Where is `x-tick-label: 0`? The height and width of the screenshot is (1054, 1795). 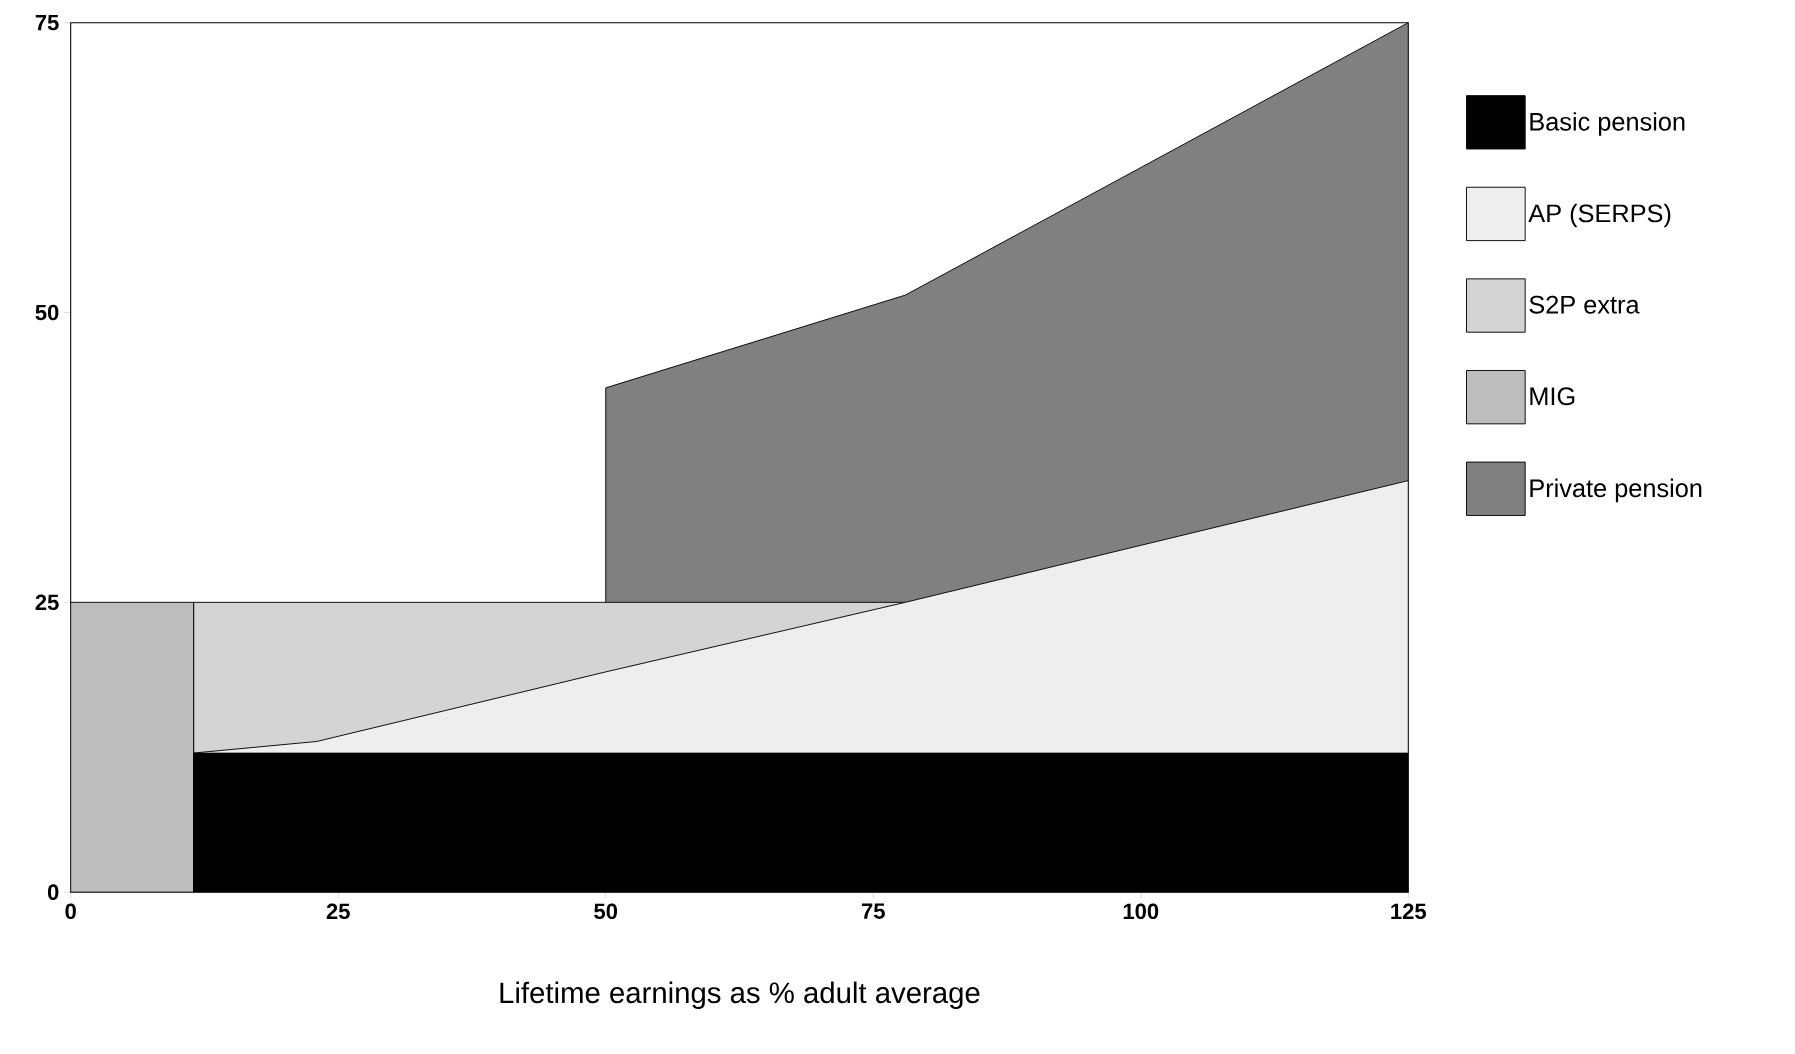
x-tick-label: 0 is located at coordinates (70, 911).